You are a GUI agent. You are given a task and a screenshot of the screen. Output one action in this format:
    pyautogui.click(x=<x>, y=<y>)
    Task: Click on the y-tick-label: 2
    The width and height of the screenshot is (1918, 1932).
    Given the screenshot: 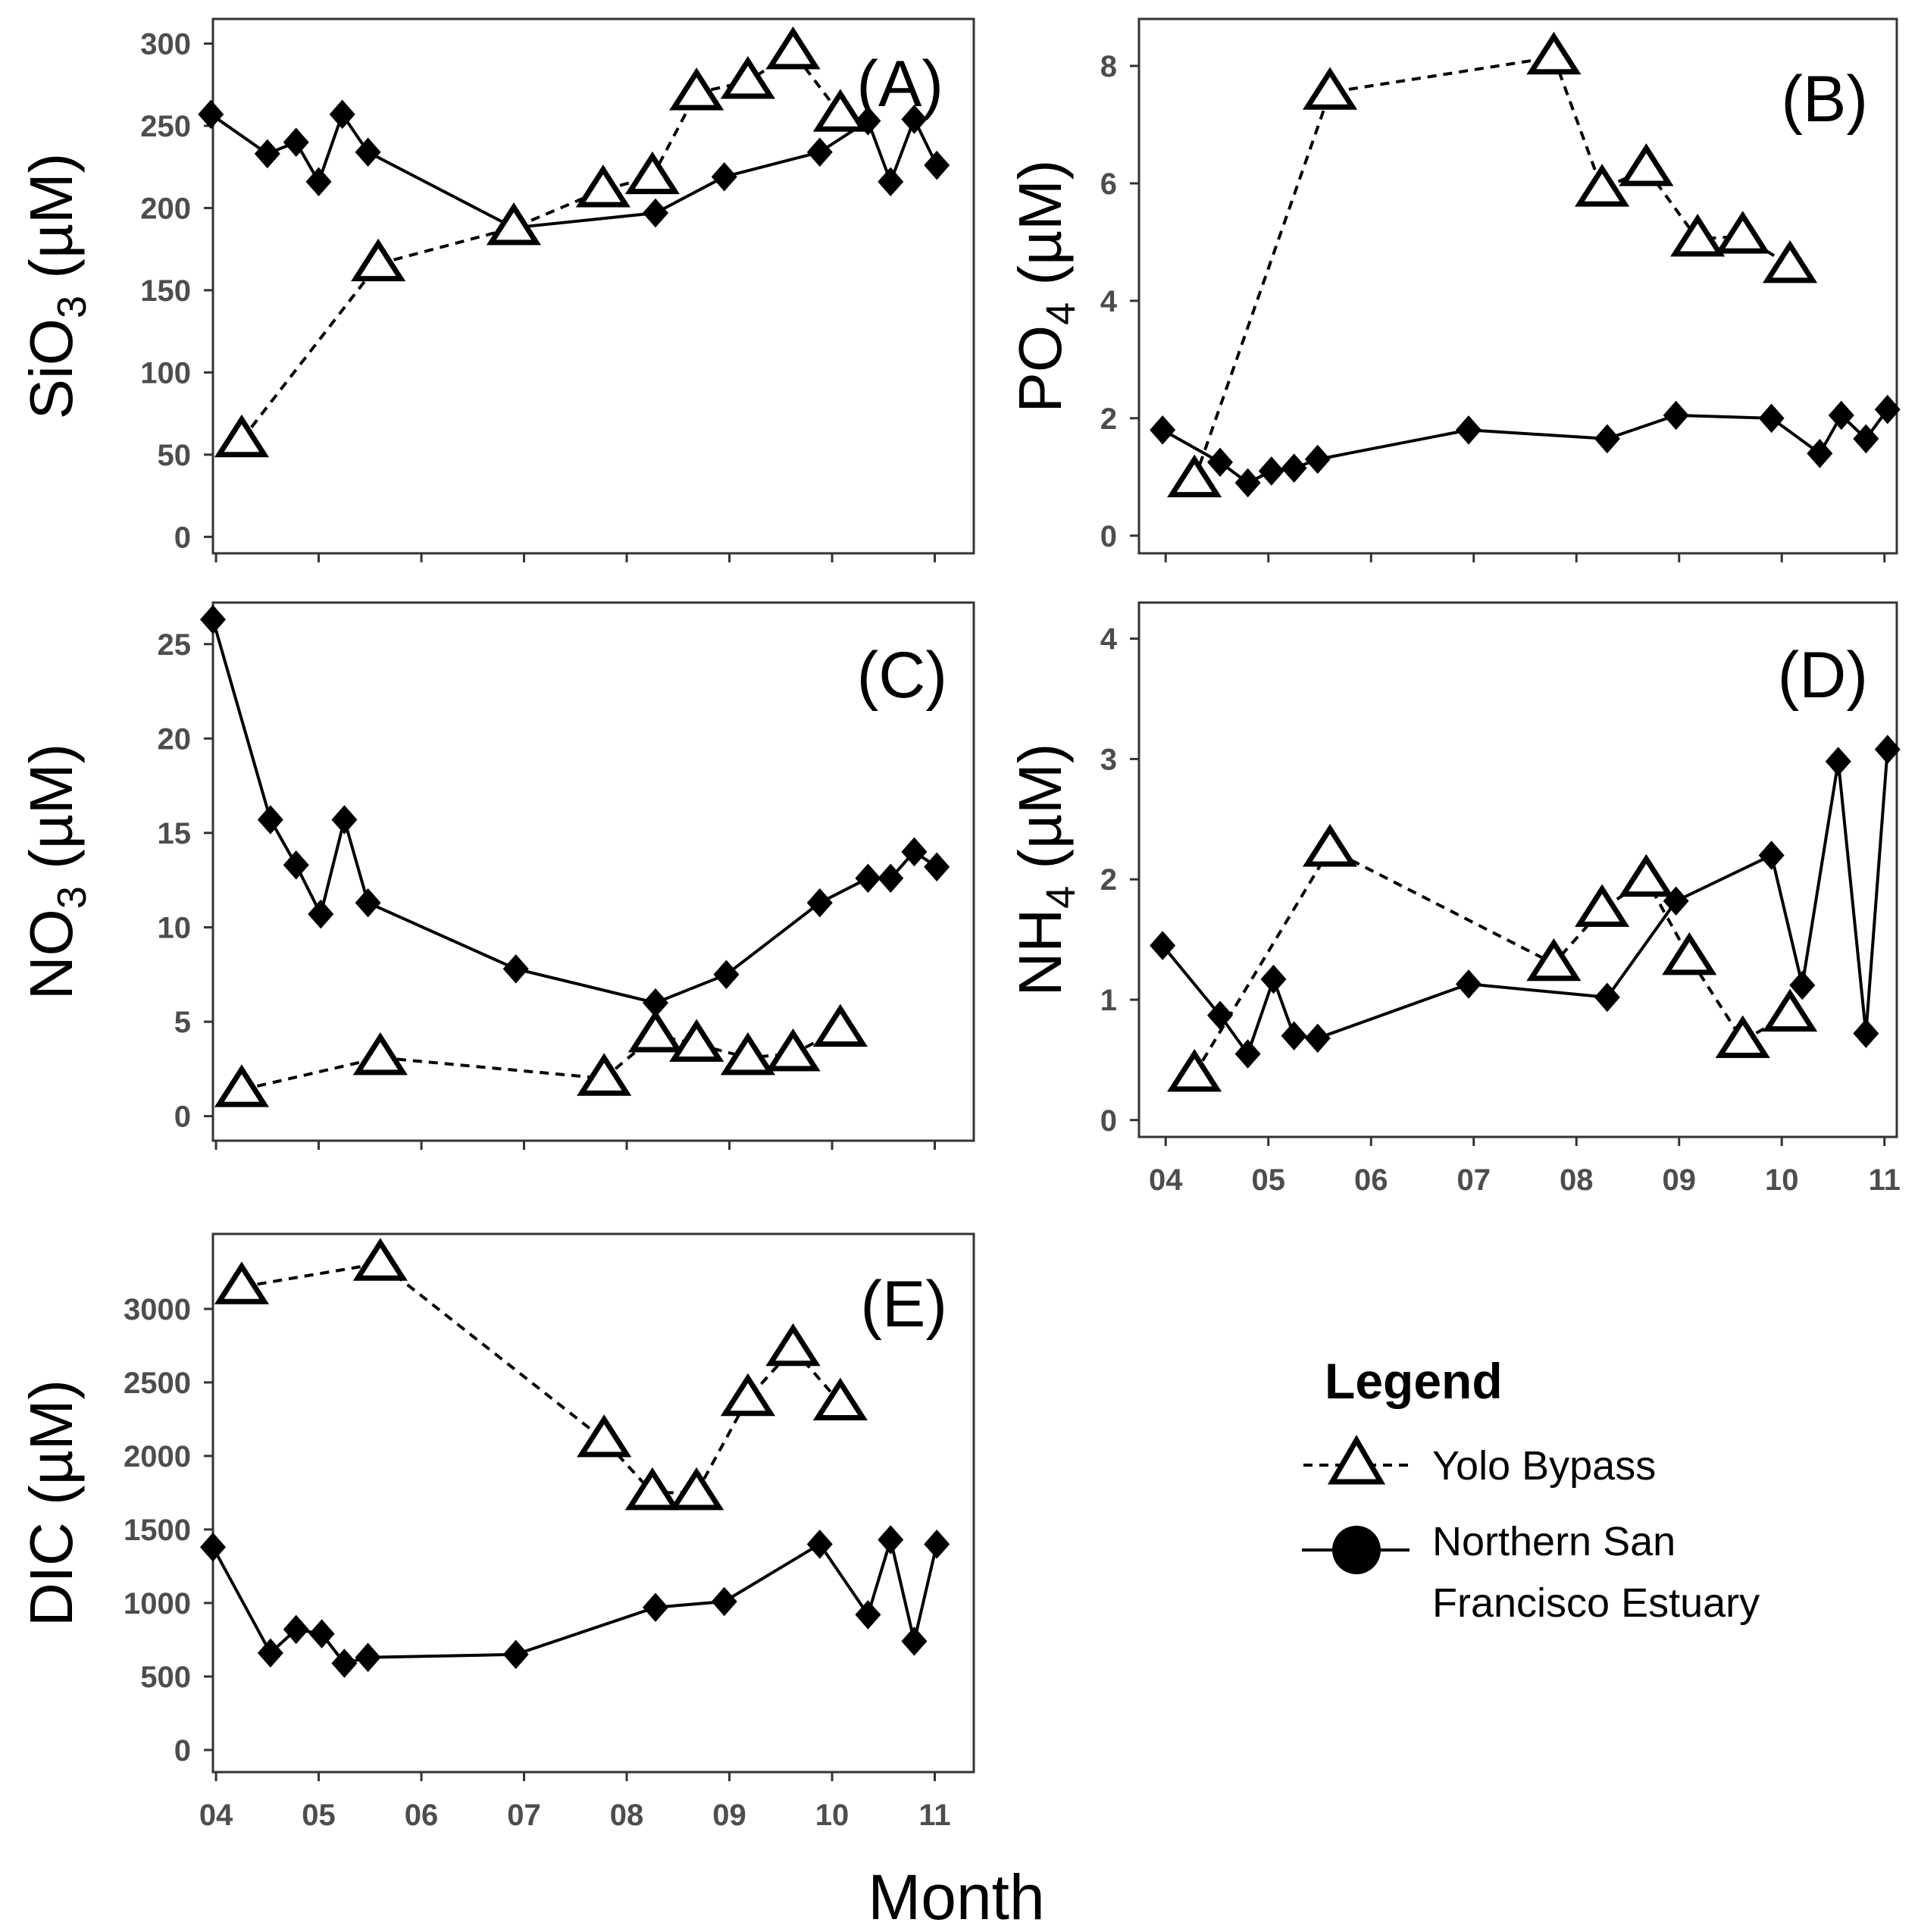 What is the action you would take?
    pyautogui.click(x=1109, y=880)
    